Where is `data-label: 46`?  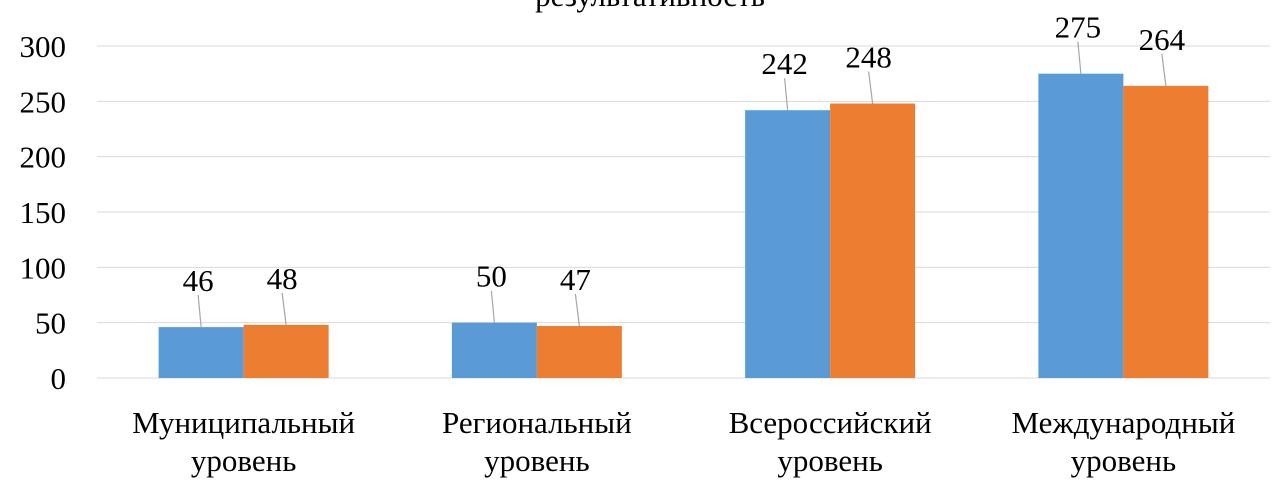
data-label: 46 is located at coordinates (198, 280).